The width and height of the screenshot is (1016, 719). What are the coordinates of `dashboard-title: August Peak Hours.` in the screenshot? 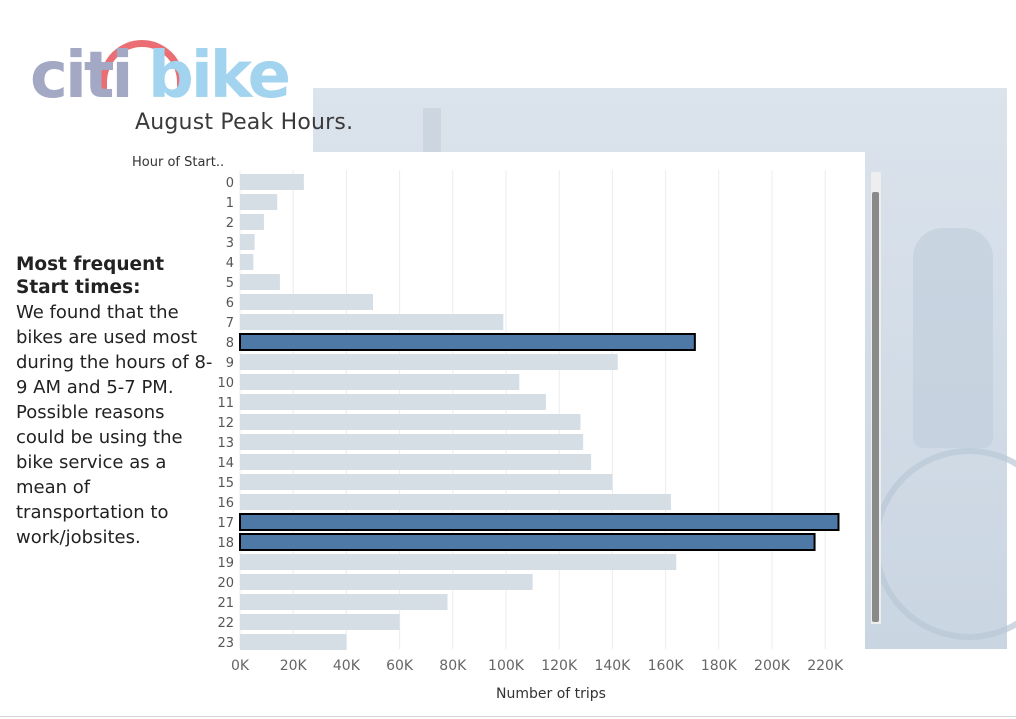 It's located at (244, 122).